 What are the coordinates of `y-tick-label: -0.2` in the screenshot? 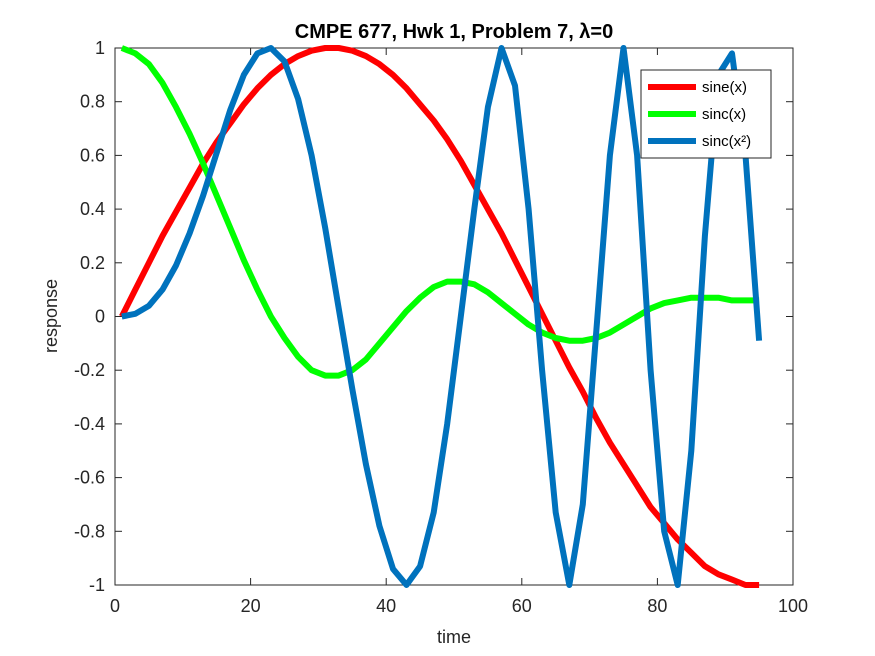 It's located at (89, 370).